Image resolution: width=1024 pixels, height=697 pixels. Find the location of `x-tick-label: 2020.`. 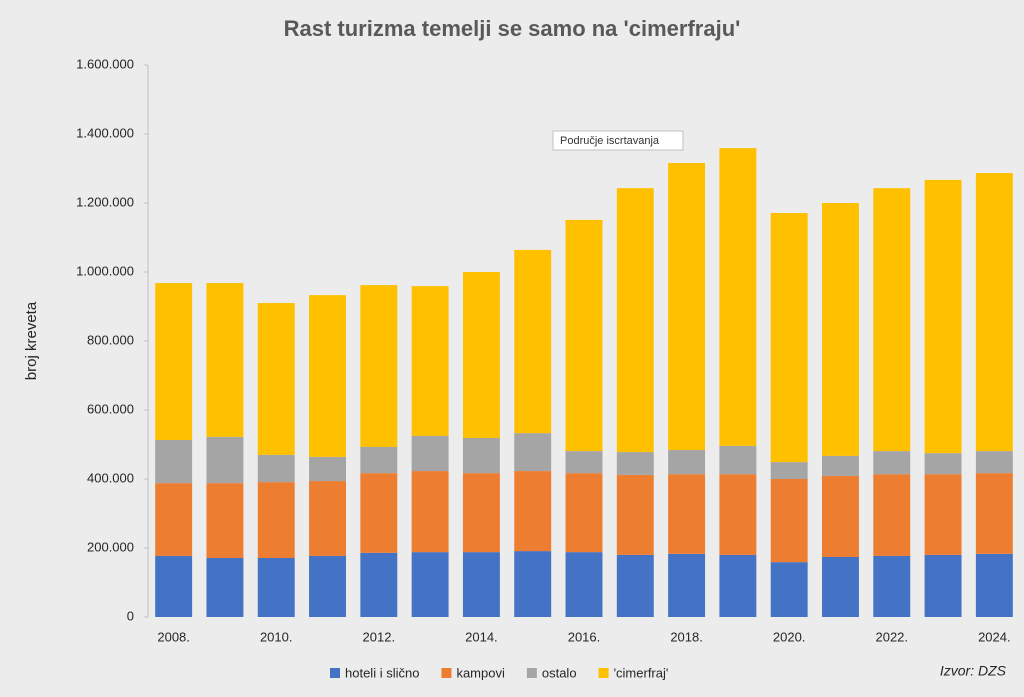

x-tick-label: 2020. is located at coordinates (789, 636).